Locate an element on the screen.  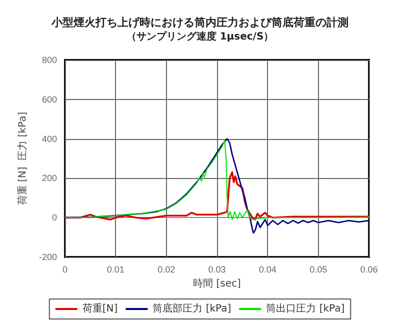
line-series is located at coordinates (217, 195).